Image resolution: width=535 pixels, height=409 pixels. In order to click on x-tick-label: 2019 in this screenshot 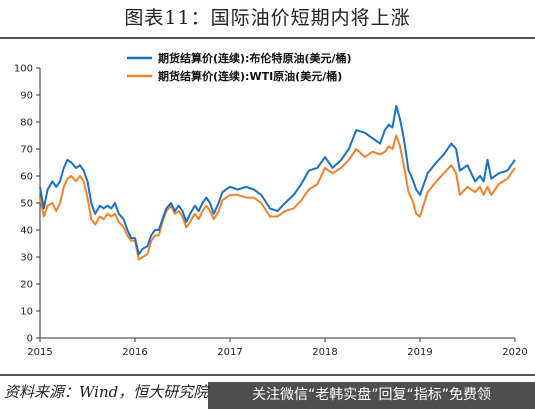, I will do `click(419, 352)`.